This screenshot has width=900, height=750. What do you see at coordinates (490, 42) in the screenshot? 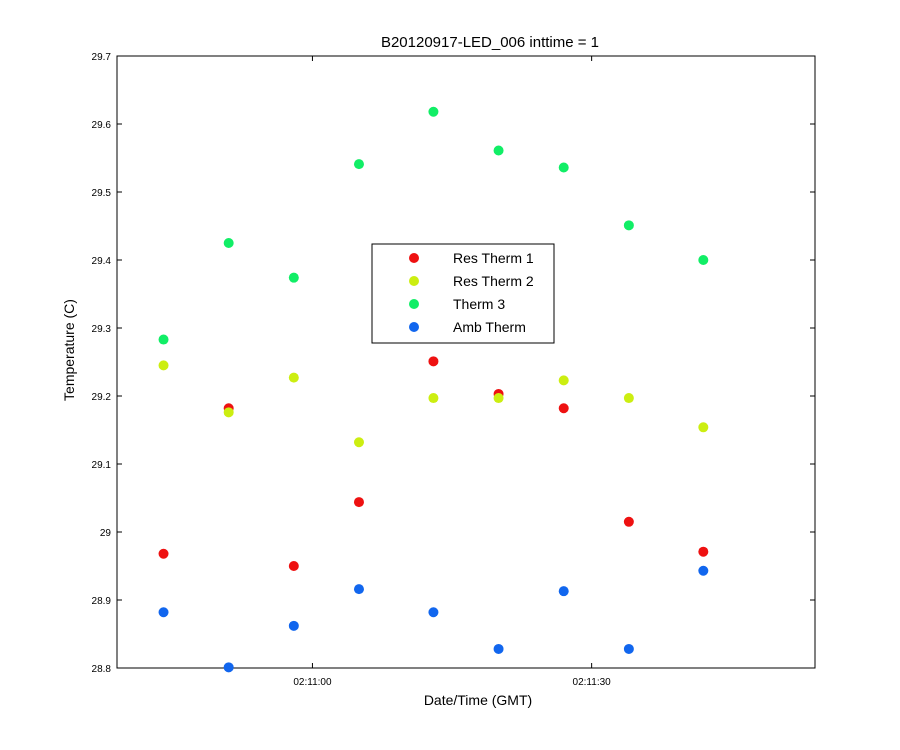
I see `chart-title: B20120917-LED_006 inttime = 1` at bounding box center [490, 42].